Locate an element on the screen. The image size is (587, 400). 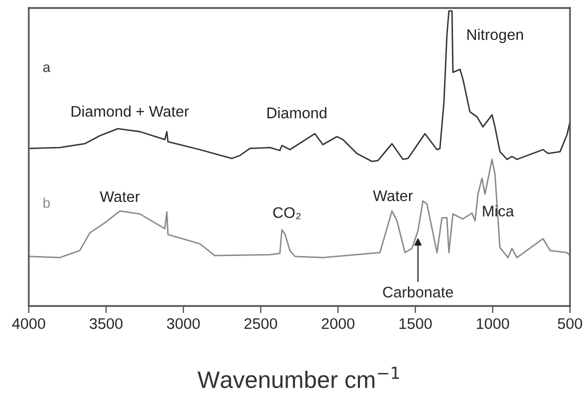
annotation: Mica is located at coordinates (498, 210).